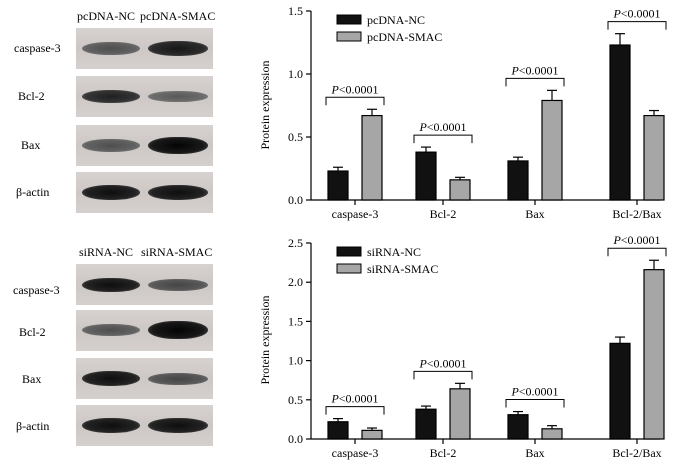 Image resolution: width=700 pixels, height=467 pixels. Describe the element at coordinates (37, 48) in the screenshot. I see `blot-1-row-label: caspase-3` at that location.